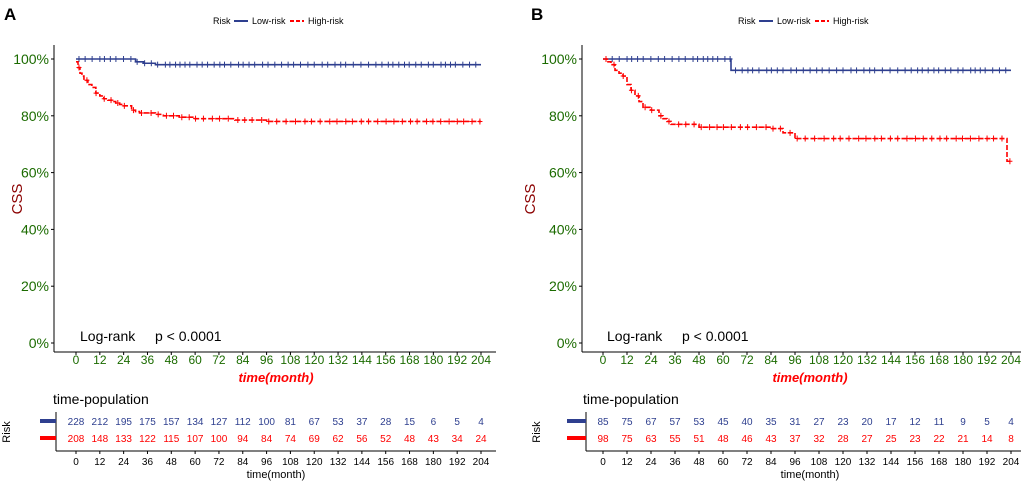 The height and width of the screenshot is (489, 1021). What do you see at coordinates (386, 439) in the screenshot?
I see `risk-count-high: 52` at bounding box center [386, 439].